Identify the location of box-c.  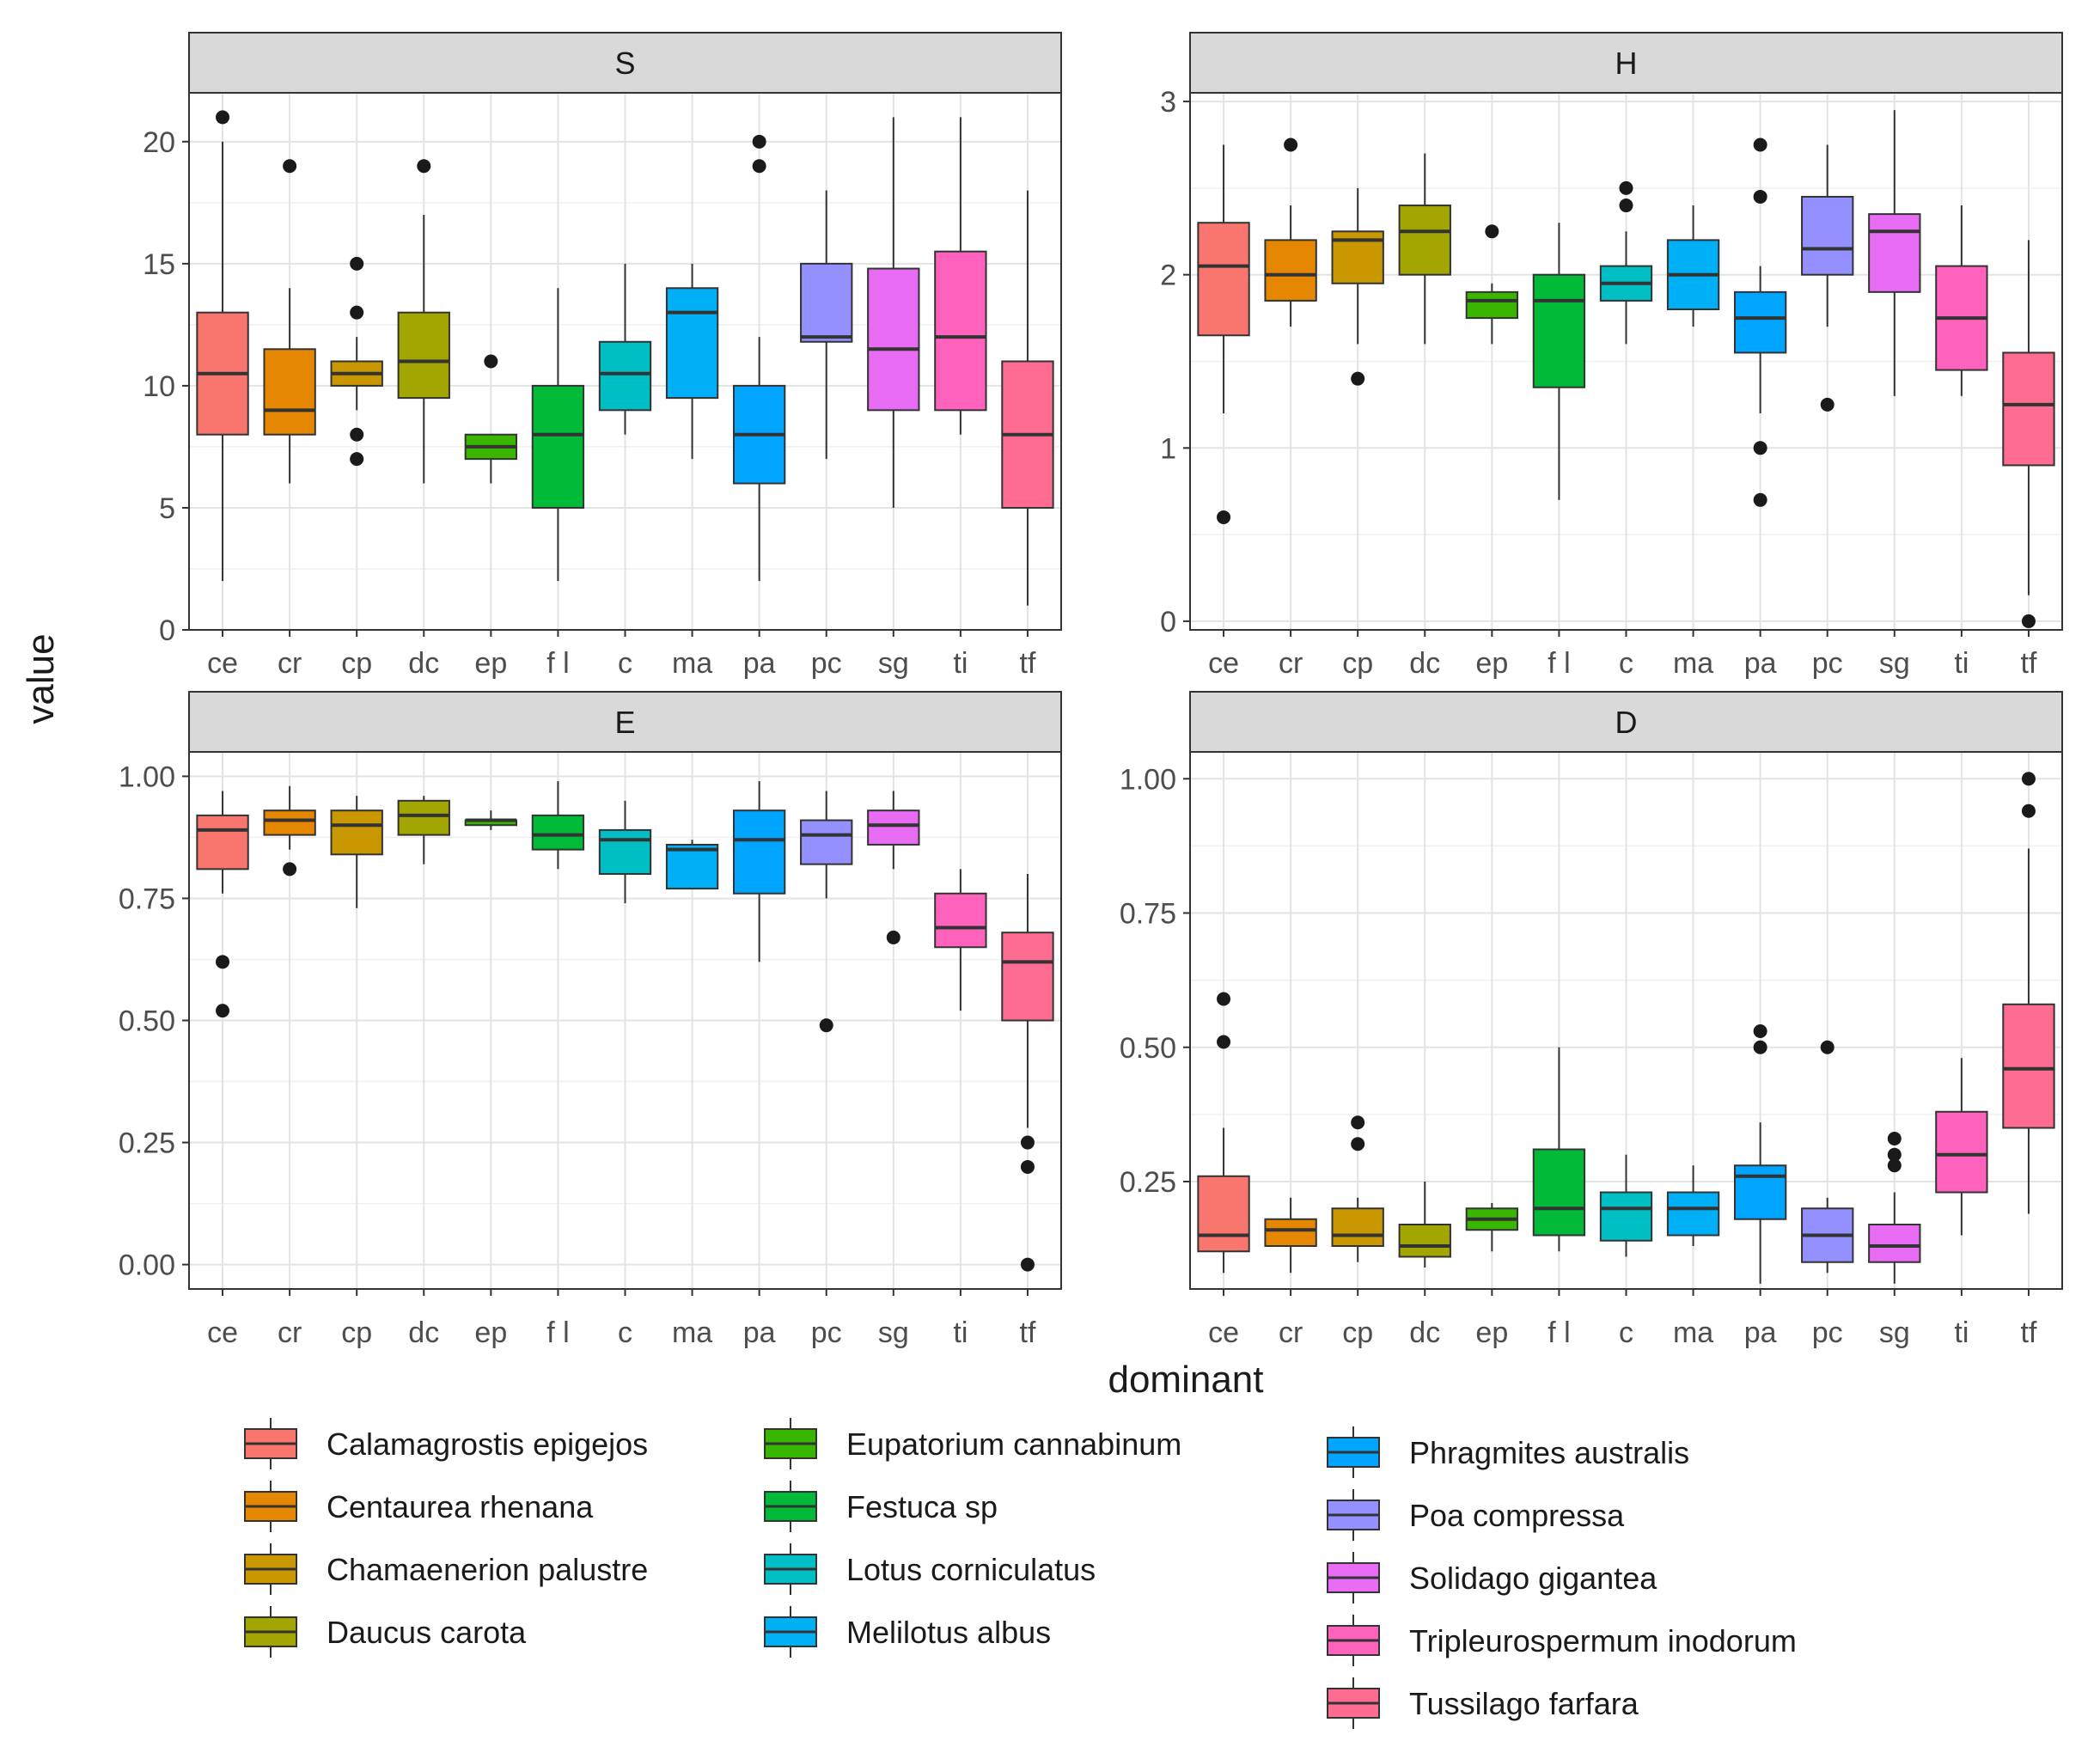
(625, 349).